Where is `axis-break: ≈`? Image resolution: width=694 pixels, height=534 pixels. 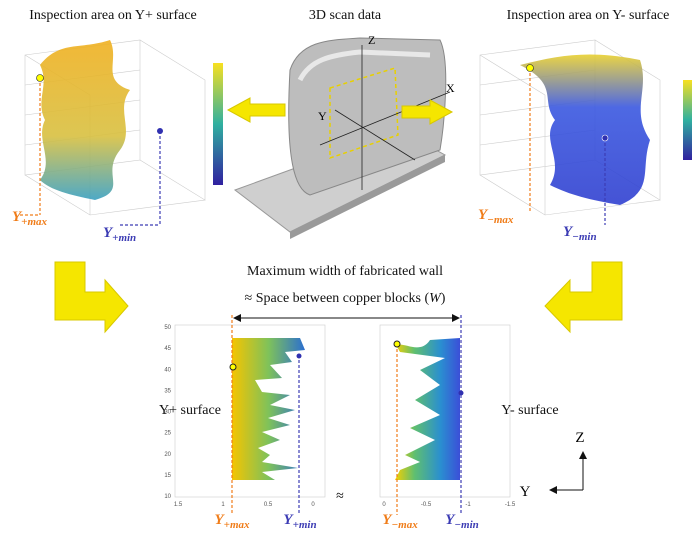
axis-break: ≈ is located at coordinates (340, 496).